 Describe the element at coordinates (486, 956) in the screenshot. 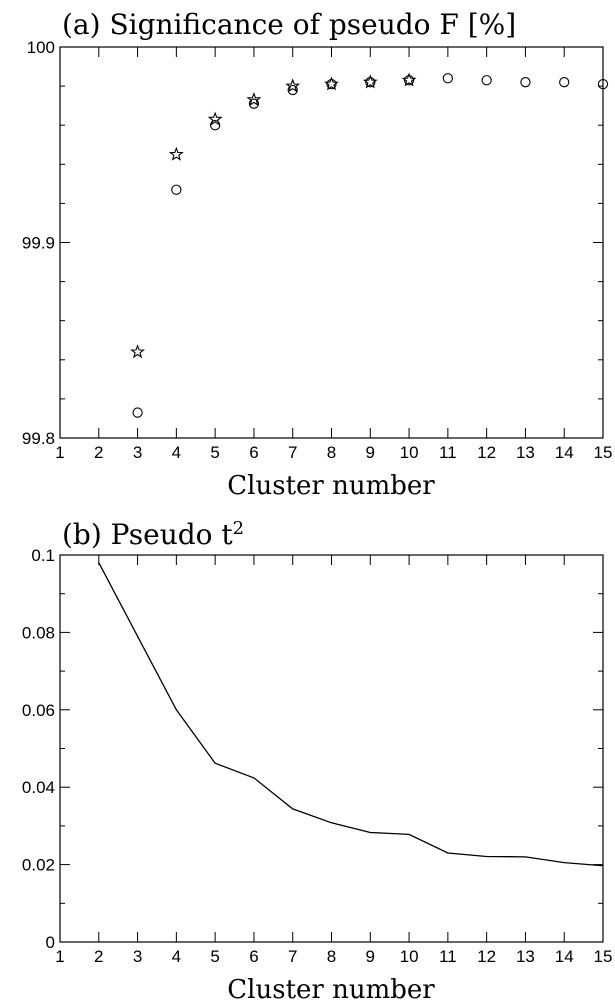

I see `chart-b-xtick-label: 12` at that location.